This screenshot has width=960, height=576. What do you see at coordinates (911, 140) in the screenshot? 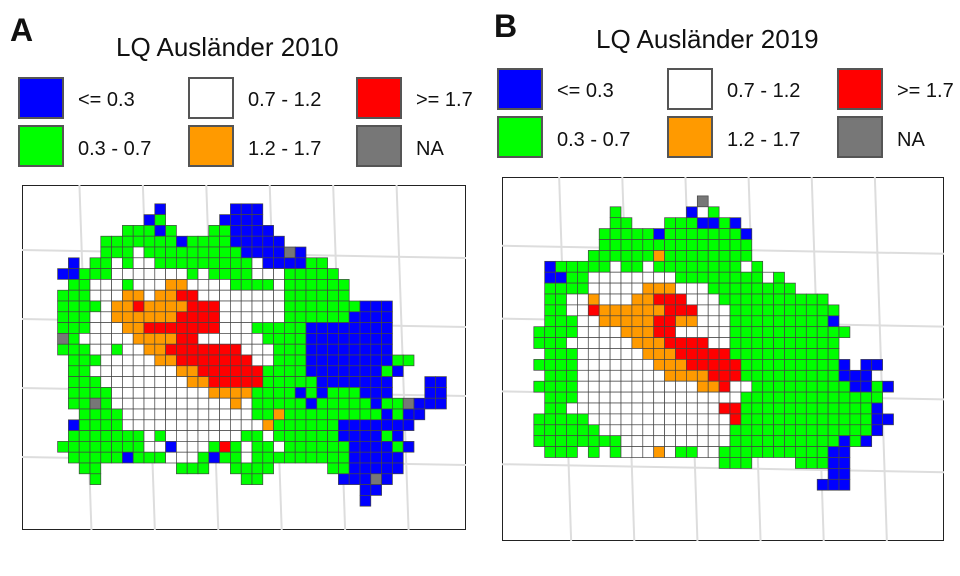
I see `legend-label: NA` at bounding box center [911, 140].